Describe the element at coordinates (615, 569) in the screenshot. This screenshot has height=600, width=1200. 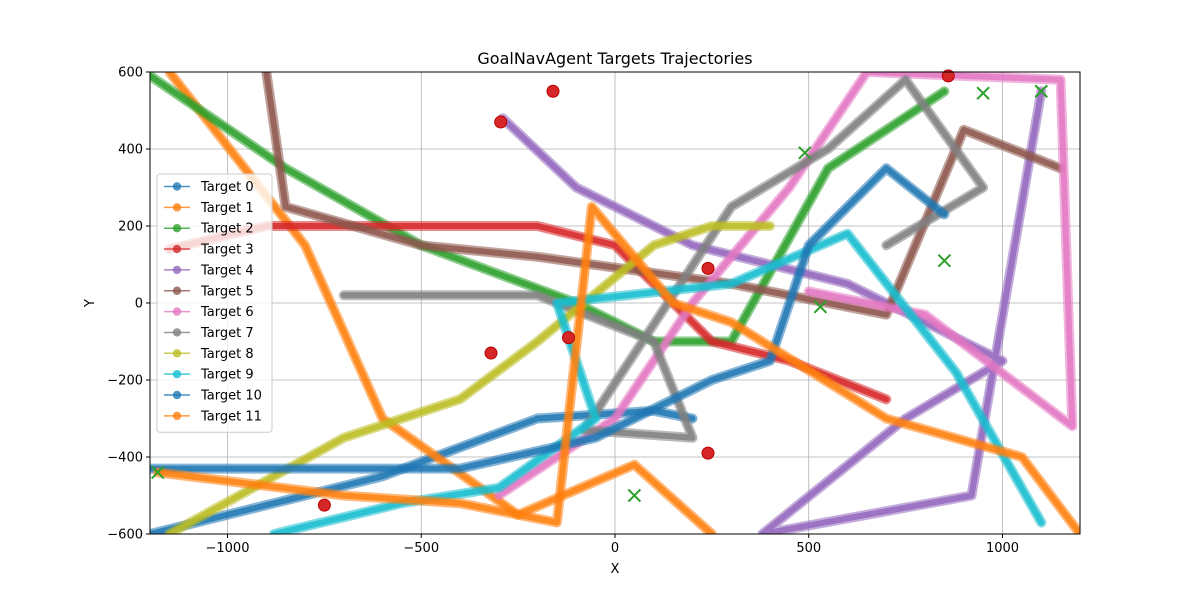
I see `x-axis-label: X` at that location.